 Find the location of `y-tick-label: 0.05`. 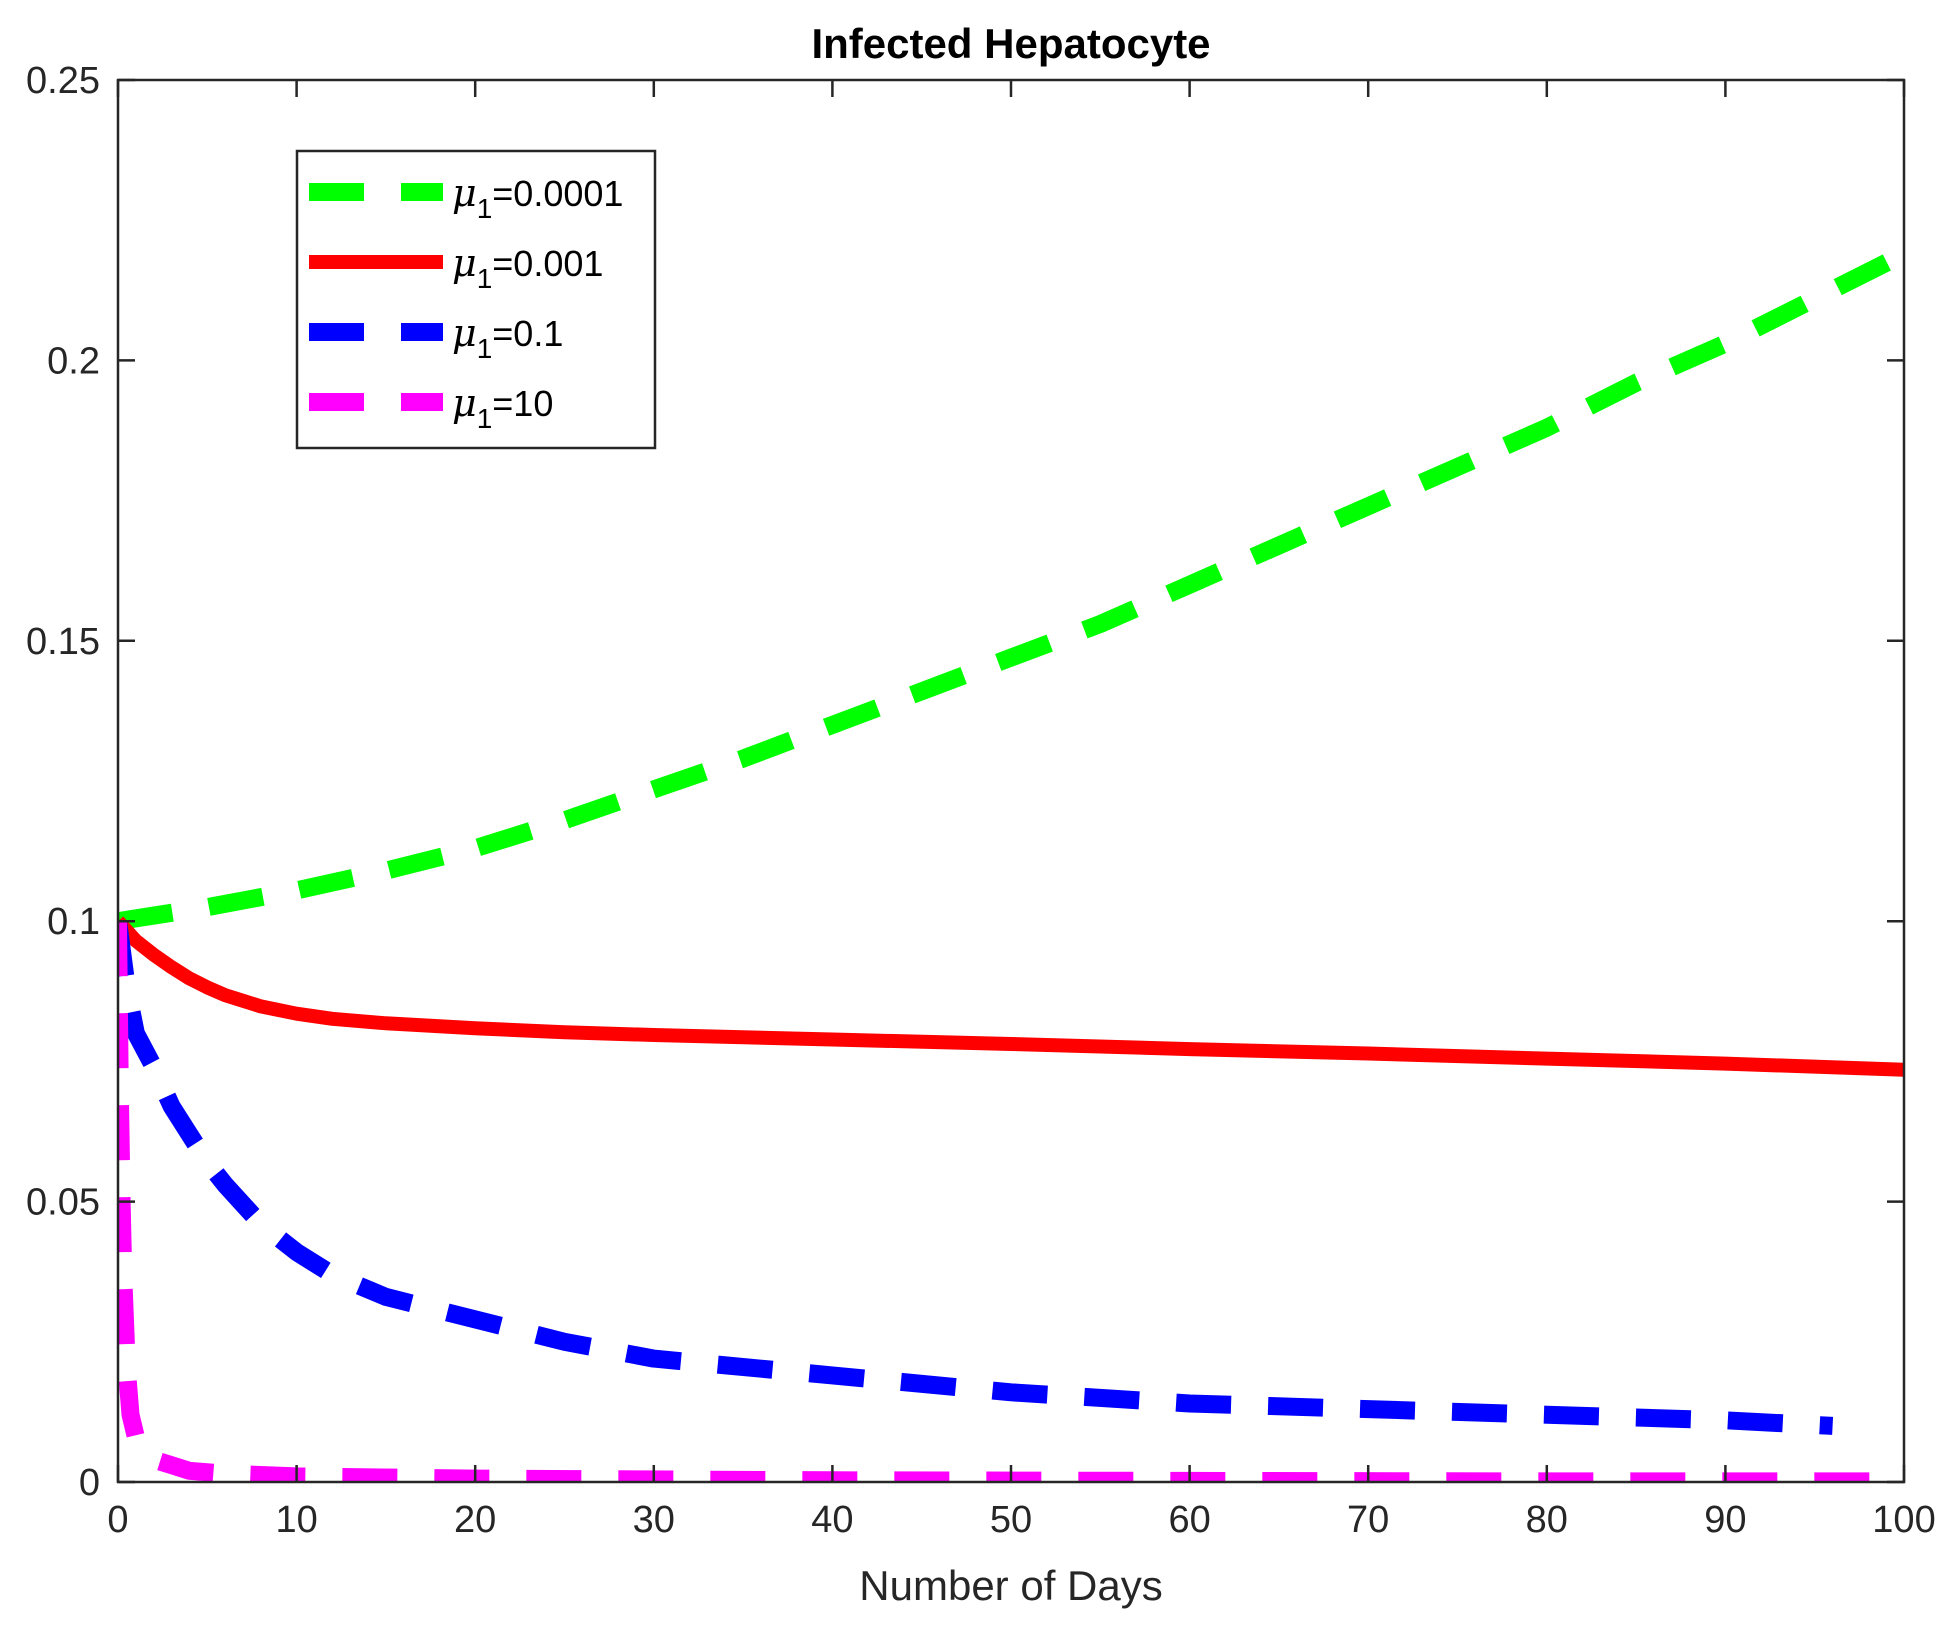

y-tick-label: 0.05 is located at coordinates (63, 1203).